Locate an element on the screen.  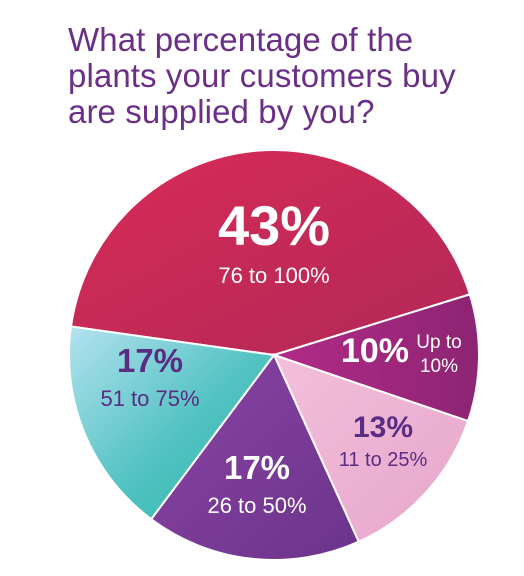
slice-category-label: 26 to 50% is located at coordinates (256, 505).